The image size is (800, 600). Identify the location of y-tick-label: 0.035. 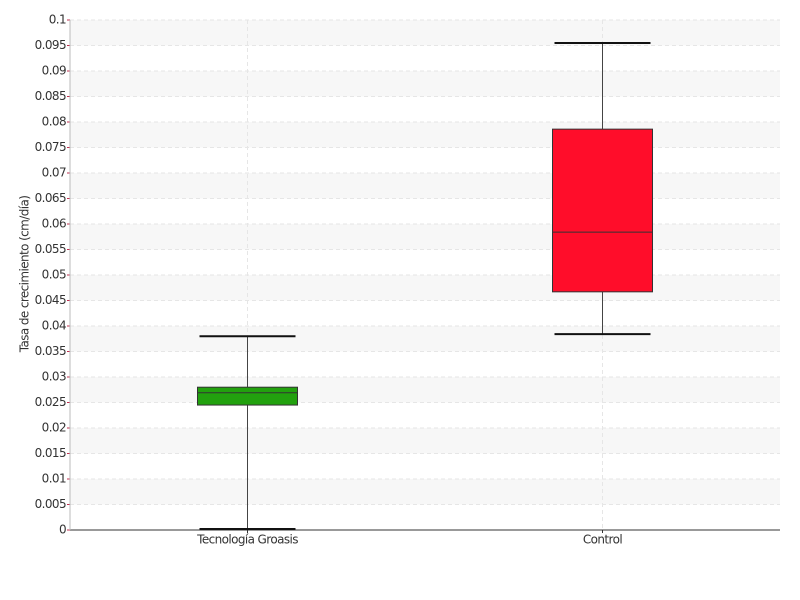
(50, 351).